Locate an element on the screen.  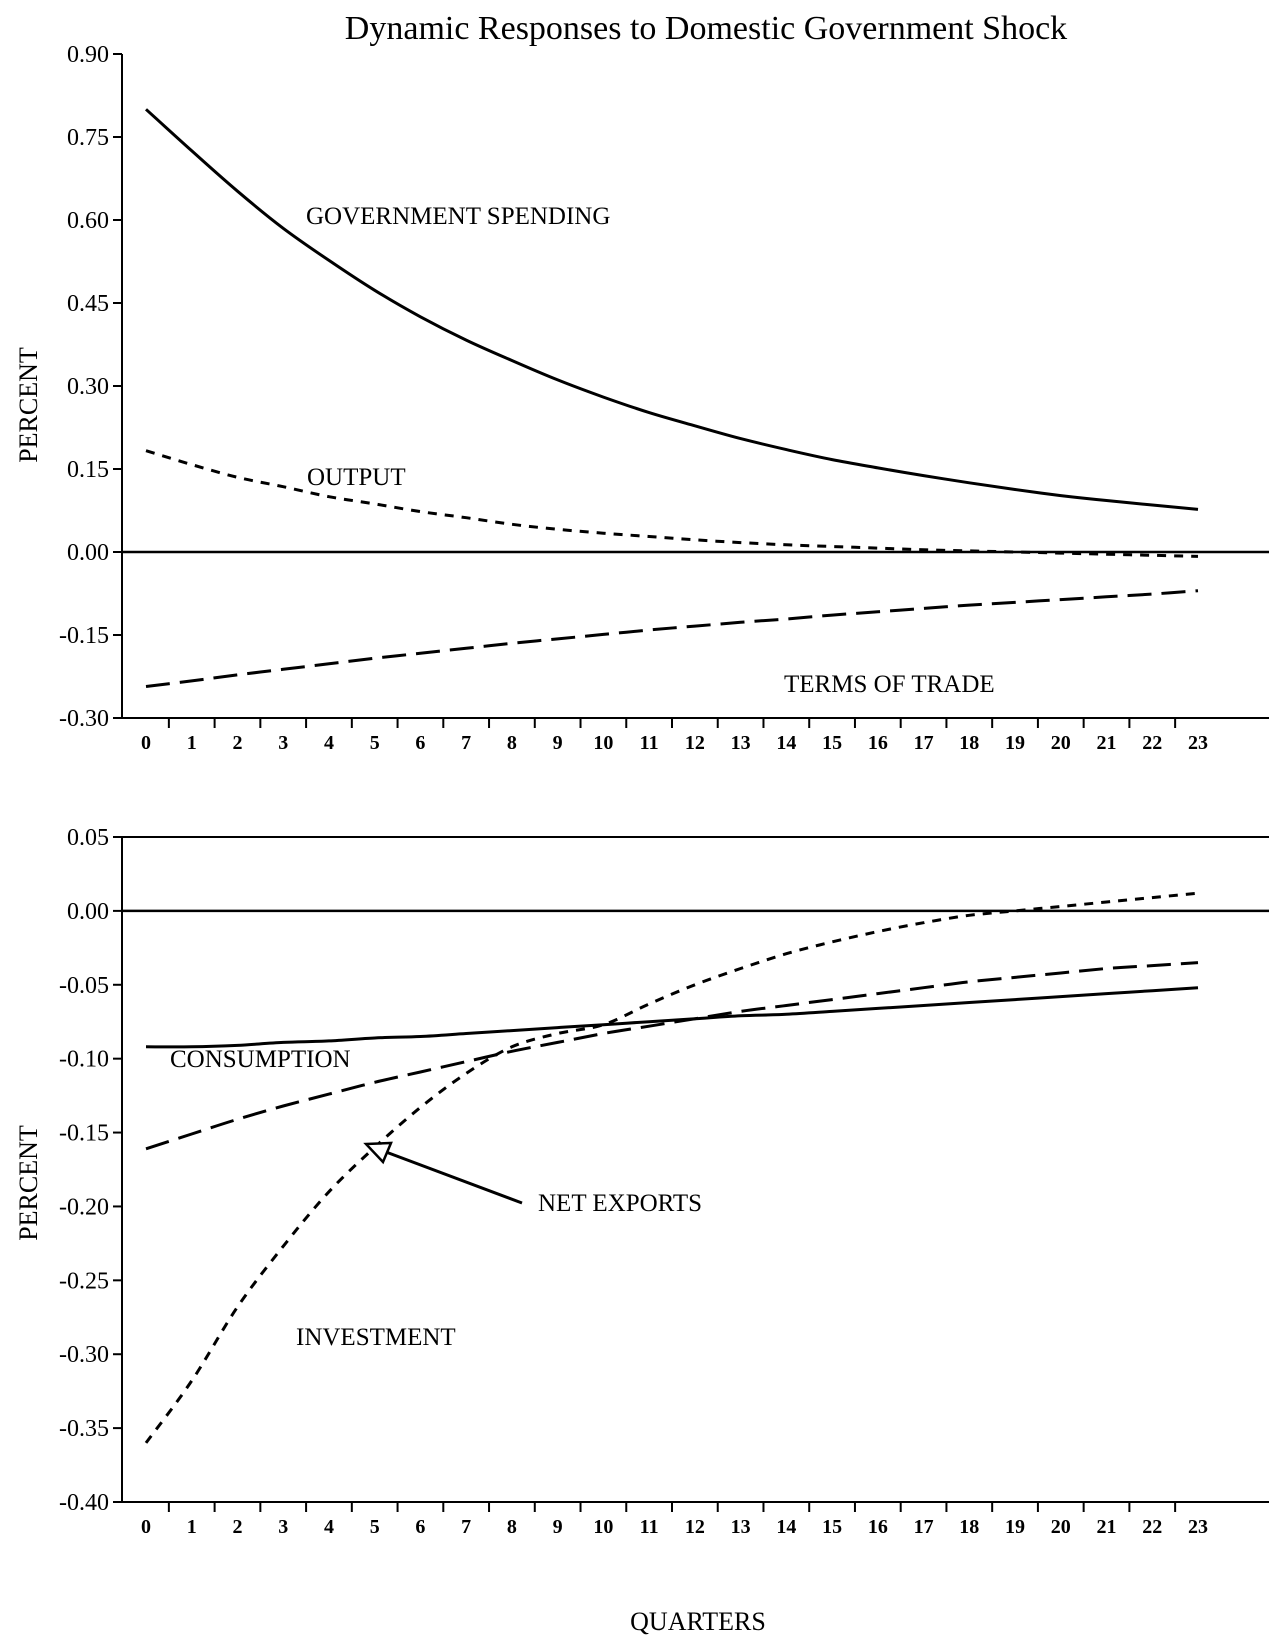
annotation-net-exports: NET EXPORTS is located at coordinates (620, 1203).